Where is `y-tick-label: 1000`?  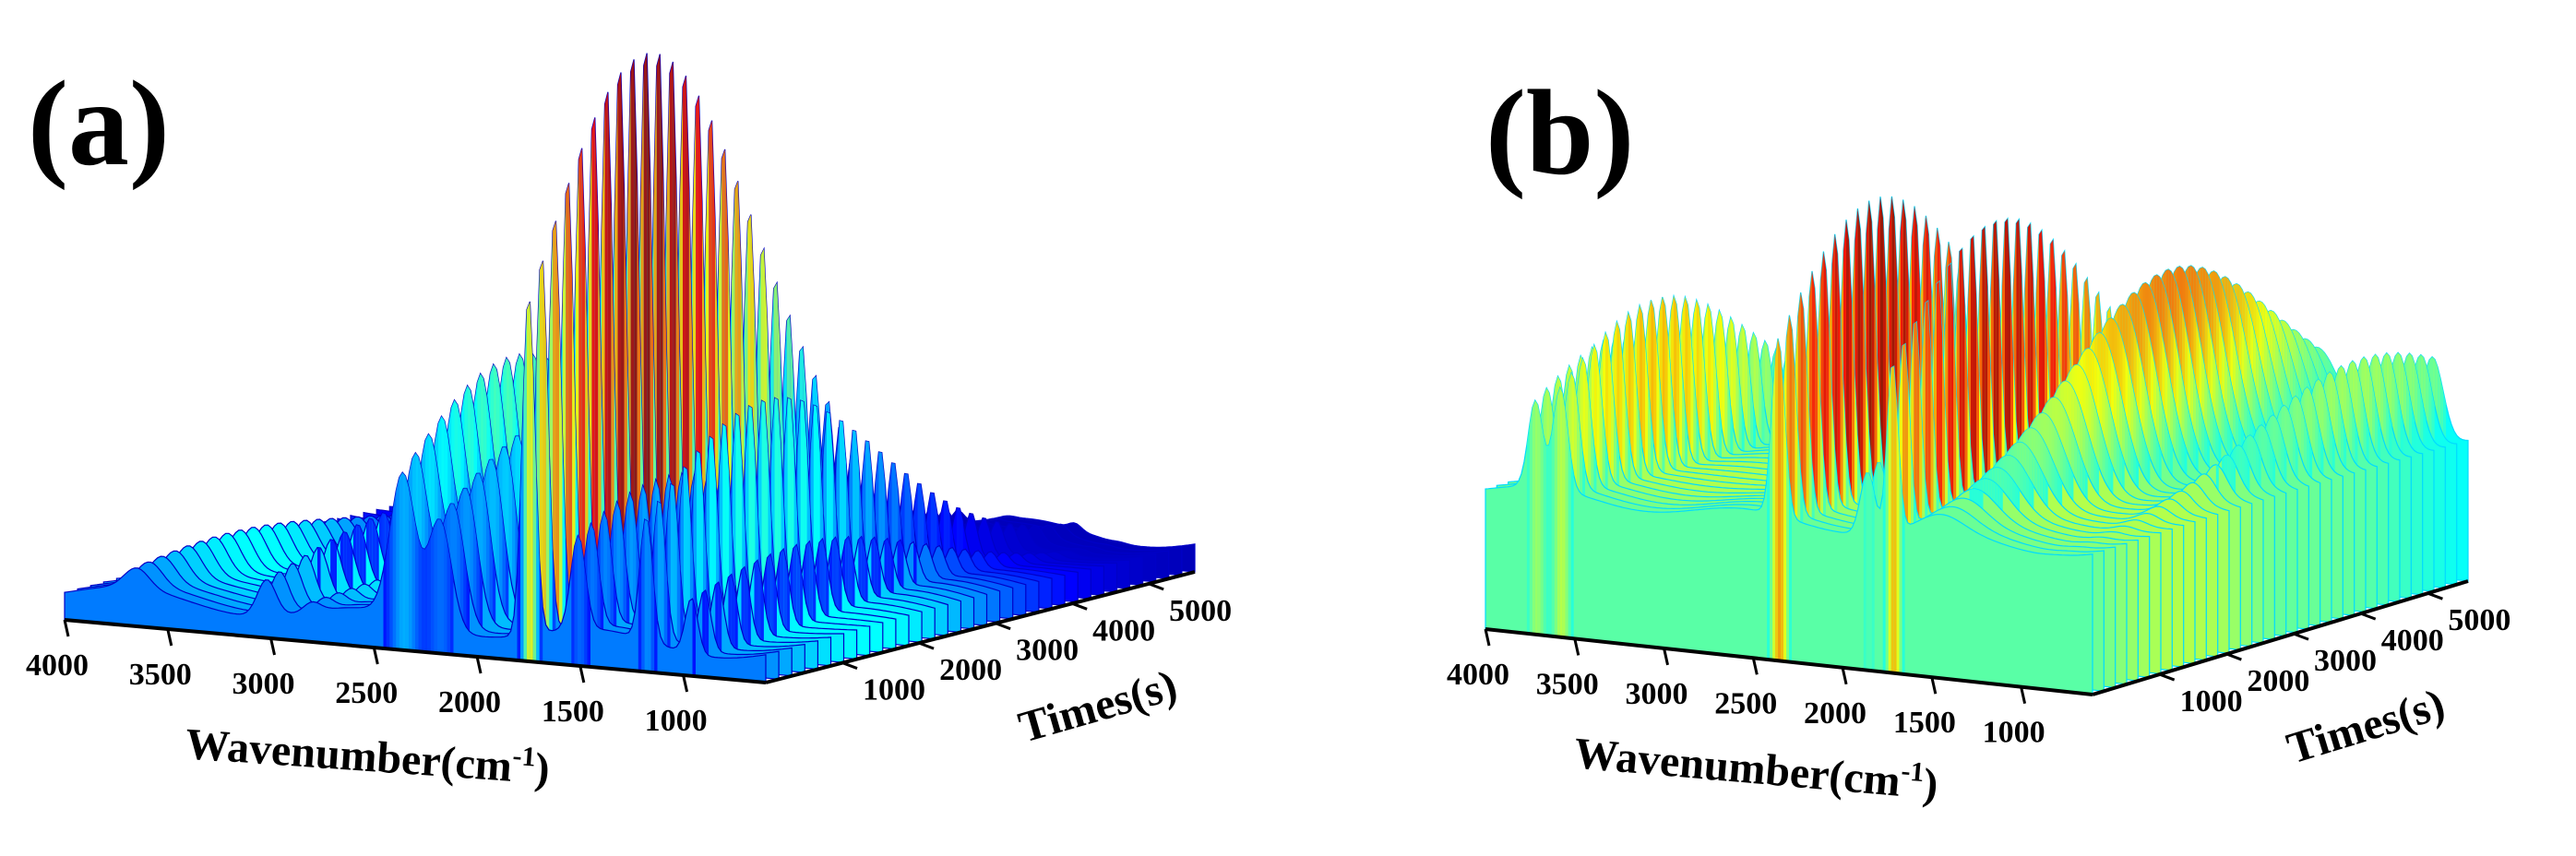 y-tick-label: 1000 is located at coordinates (2212, 701).